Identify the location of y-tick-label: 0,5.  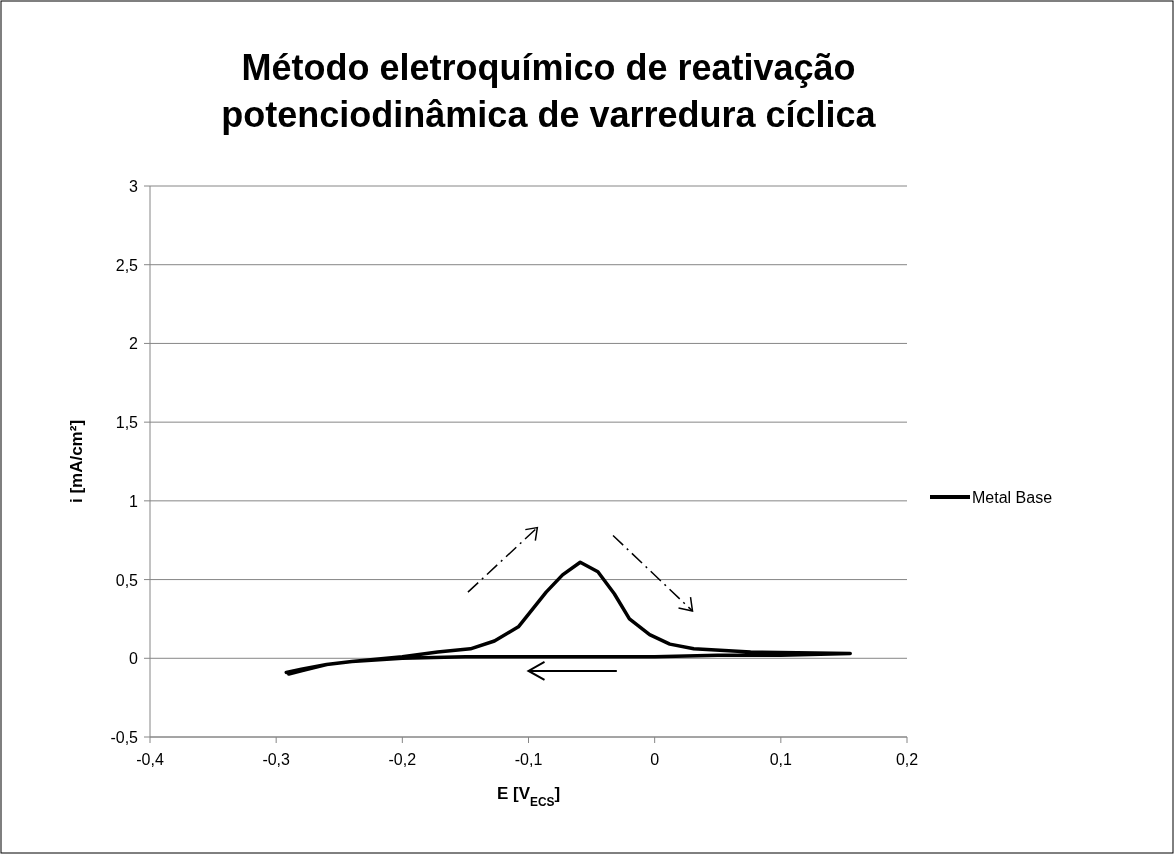
(127, 580).